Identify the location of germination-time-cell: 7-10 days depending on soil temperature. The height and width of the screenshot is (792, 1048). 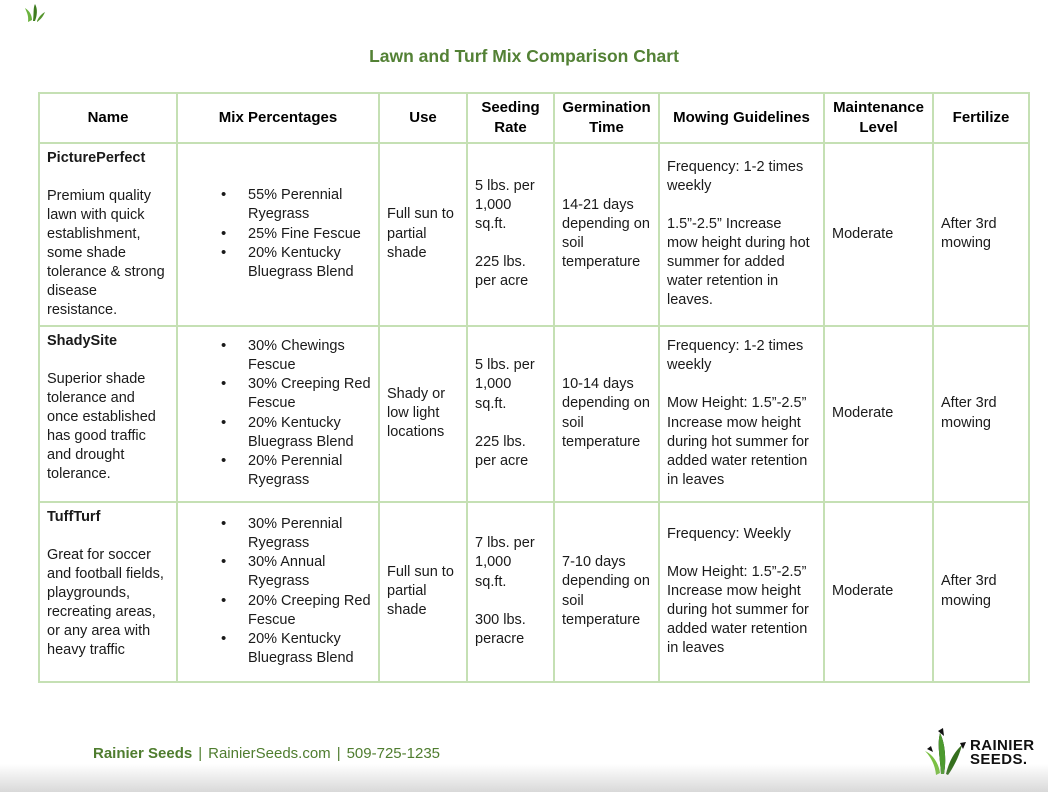
(606, 591).